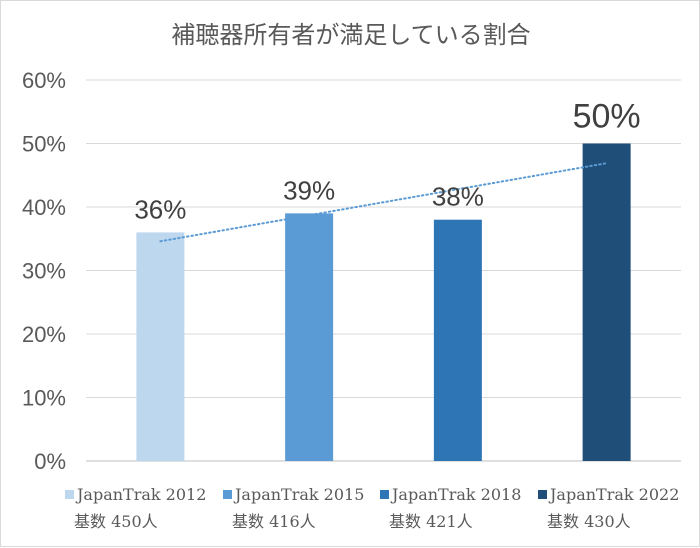 This screenshot has width=700, height=548. Describe the element at coordinates (44, 398) in the screenshot. I see `y-tick-label: 10%` at that location.